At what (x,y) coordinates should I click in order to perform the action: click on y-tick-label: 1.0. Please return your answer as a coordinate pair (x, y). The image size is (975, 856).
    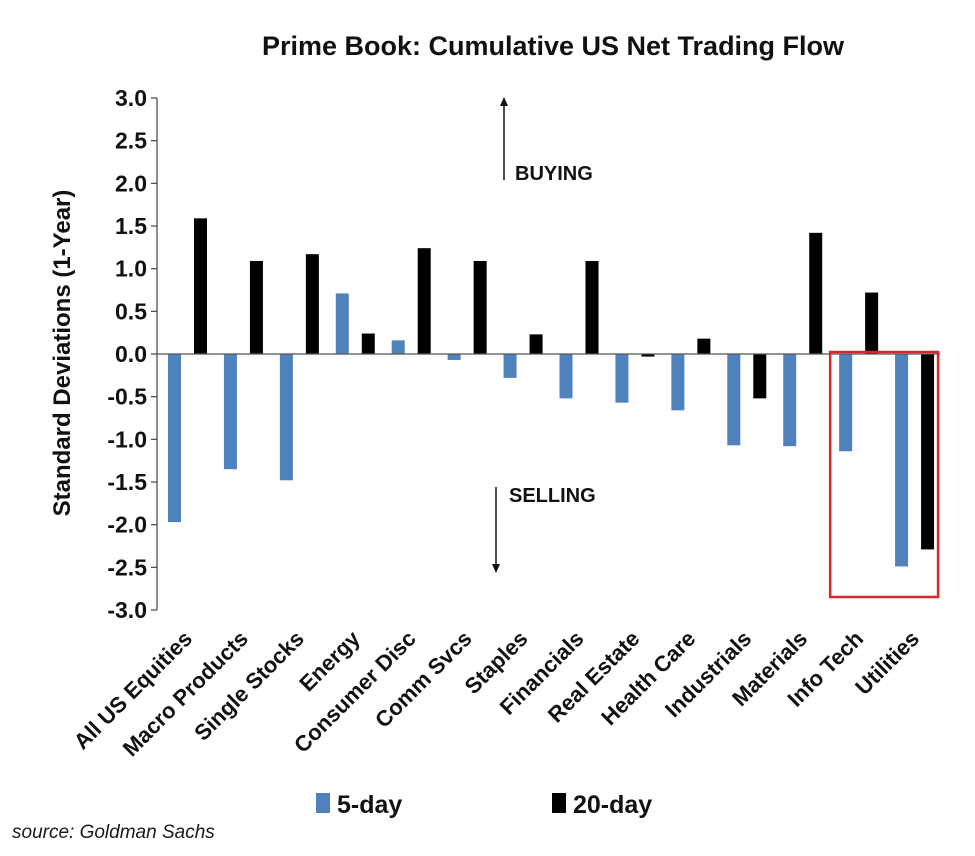
    Looking at the image, I should click on (131, 269).